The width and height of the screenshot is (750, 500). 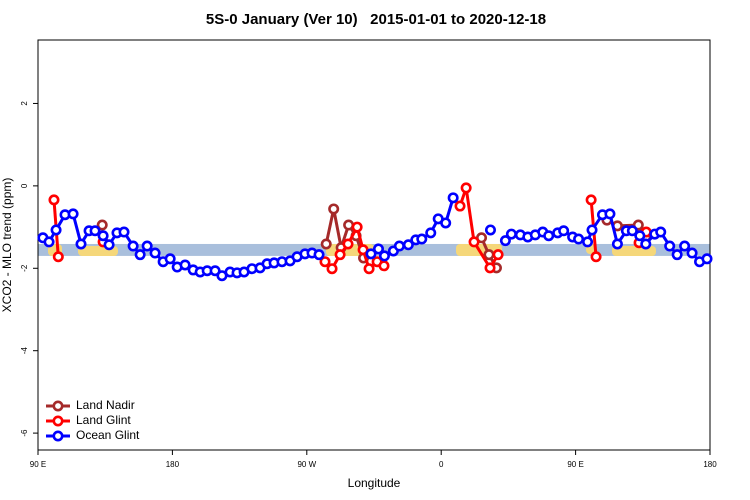 I want to click on y-tick-label: -4, so click(x=24, y=351).